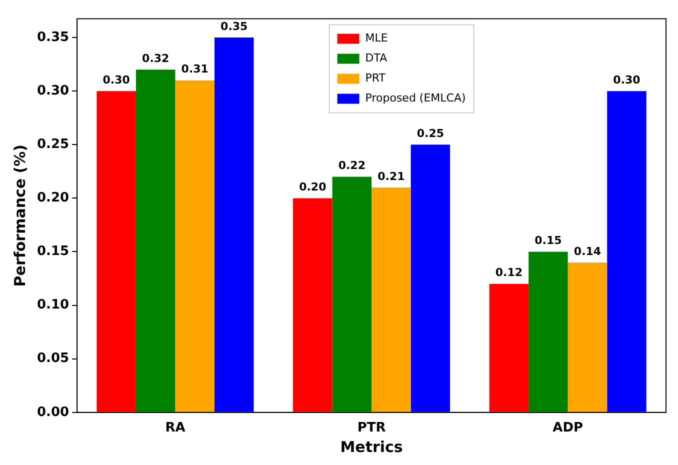 The width and height of the screenshot is (678, 465). I want to click on data-label: 0.22, so click(352, 165).